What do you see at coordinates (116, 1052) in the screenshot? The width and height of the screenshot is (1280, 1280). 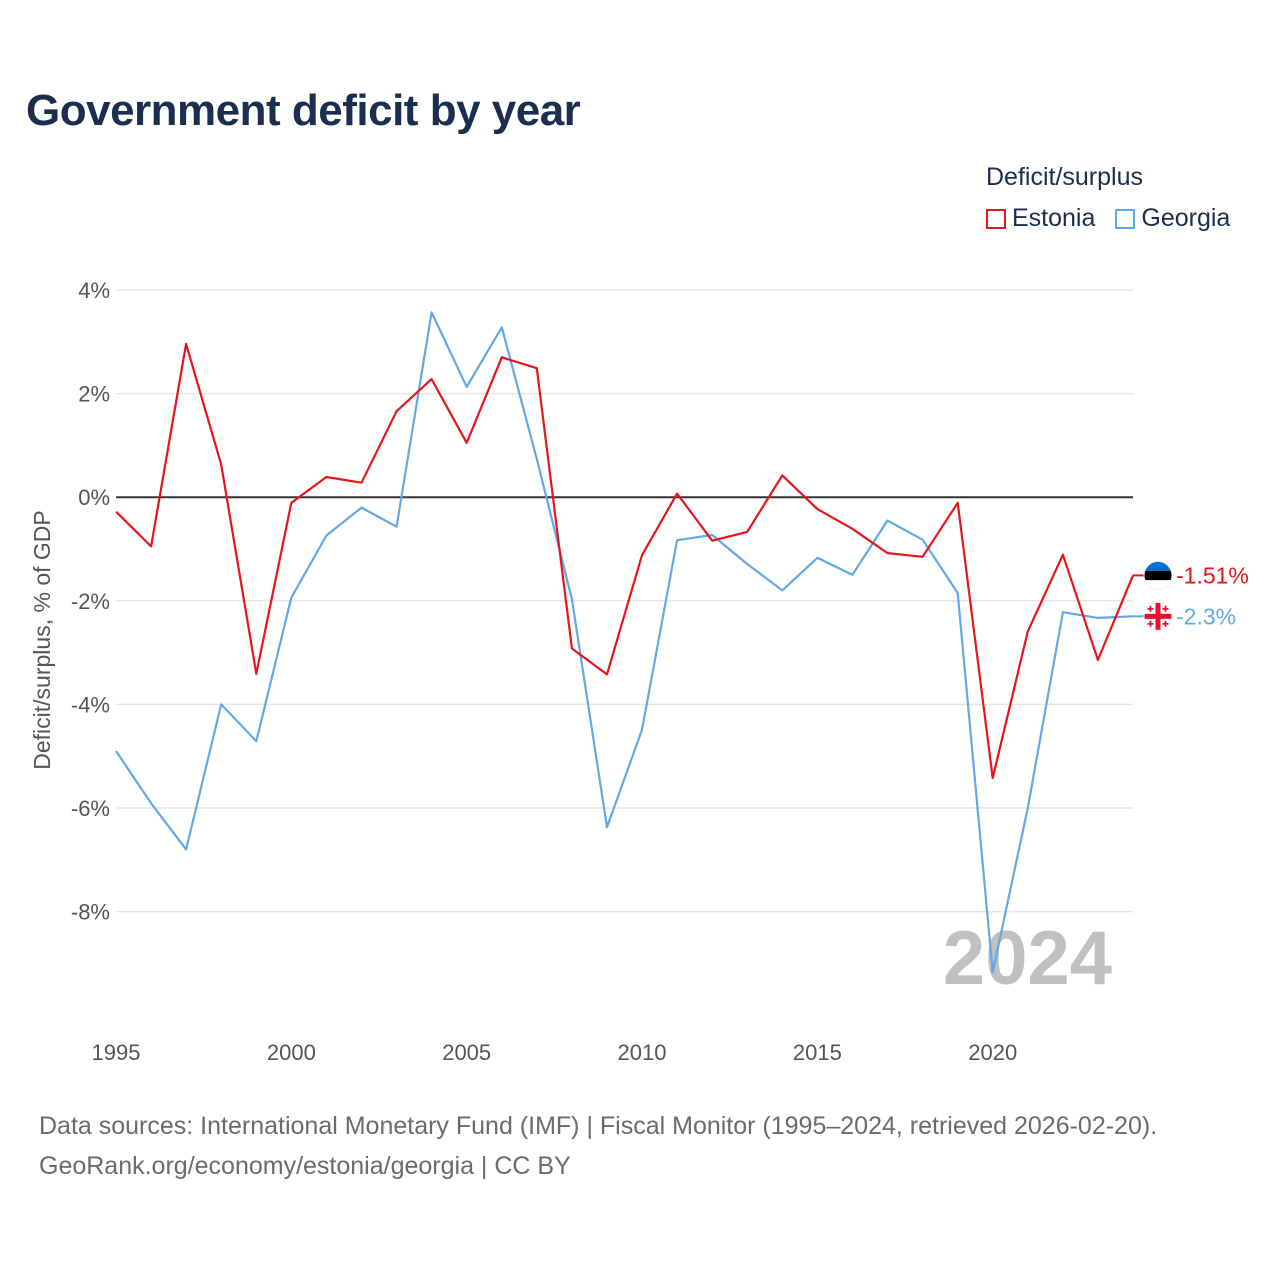 I see `x-tick-label: 1995` at bounding box center [116, 1052].